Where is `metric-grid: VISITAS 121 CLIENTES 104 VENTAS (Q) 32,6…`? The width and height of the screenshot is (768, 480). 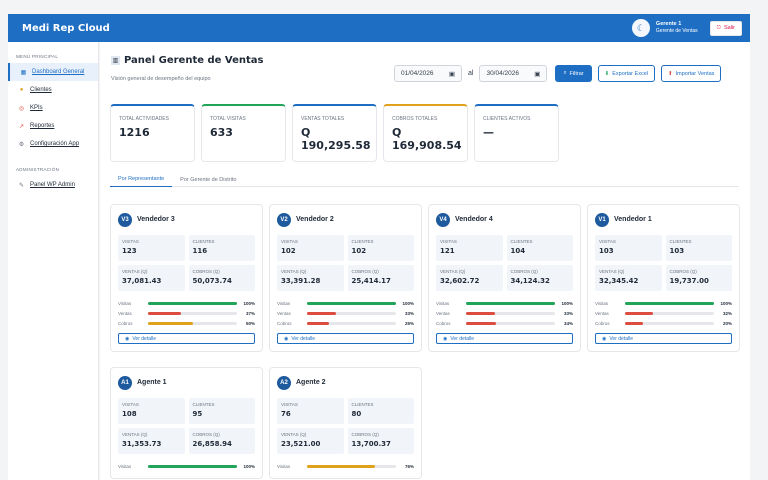
metric-grid: VISITAS 121 CLIENTES 104 VENTAS (Q) 32,6… is located at coordinates (504, 263).